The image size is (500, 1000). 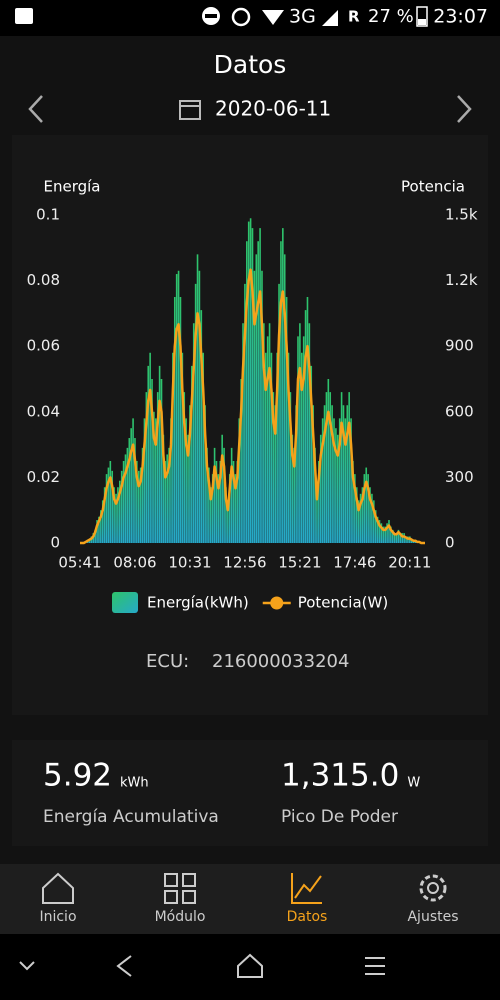 I want to click on y2-tick-label: 1.2k, so click(x=461, y=280).